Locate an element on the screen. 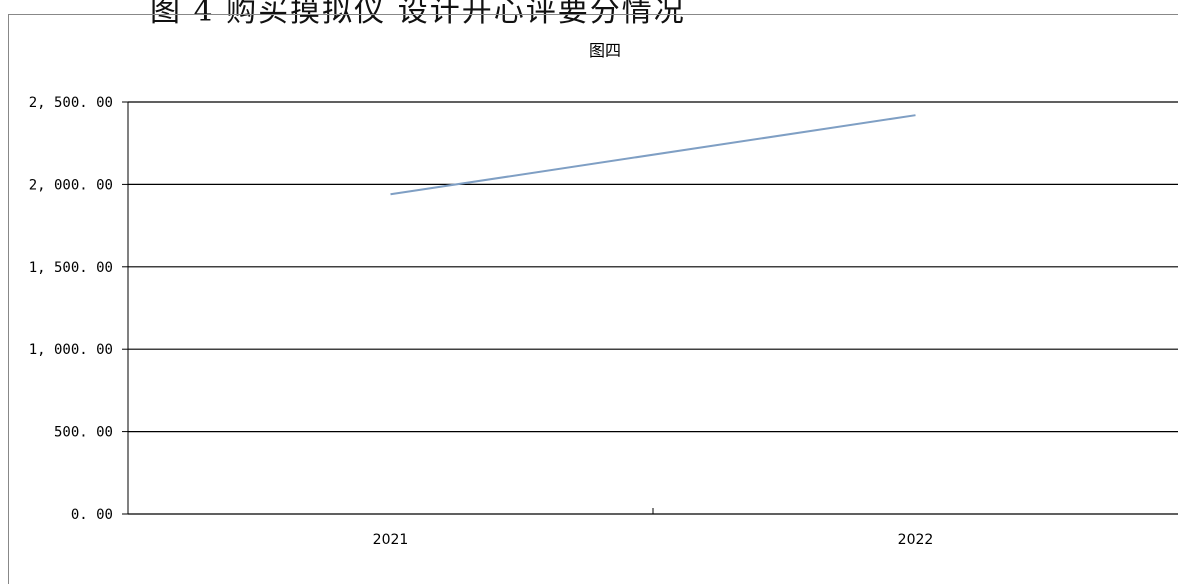  series-line is located at coordinates (653, 155).